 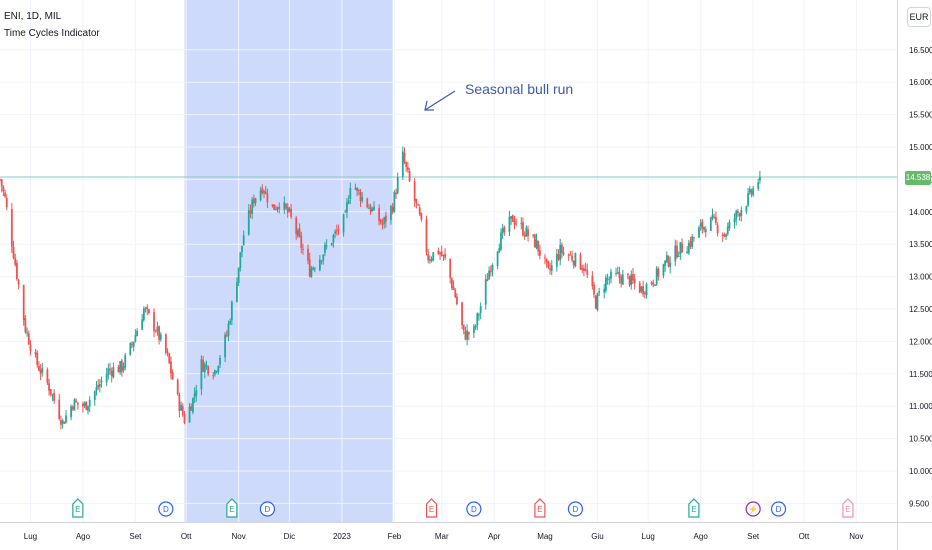 What do you see at coordinates (30, 536) in the screenshot?
I see `x-tick-label: Lug` at bounding box center [30, 536].